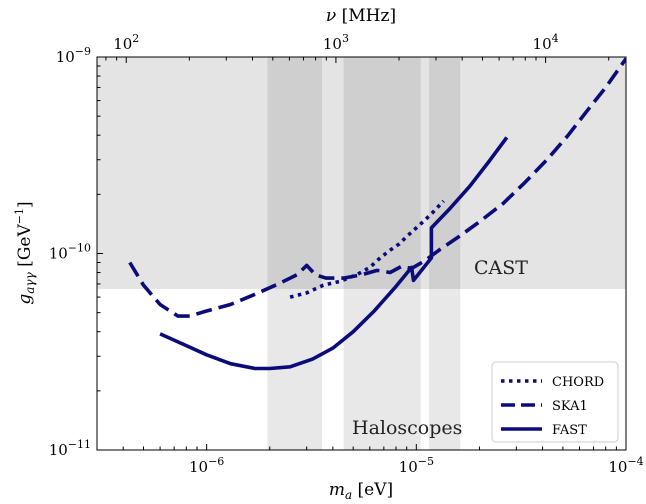 This screenshot has width=646, height=504. Describe the element at coordinates (336, 42) in the screenshot. I see `top-tick-label: 10³` at that location.